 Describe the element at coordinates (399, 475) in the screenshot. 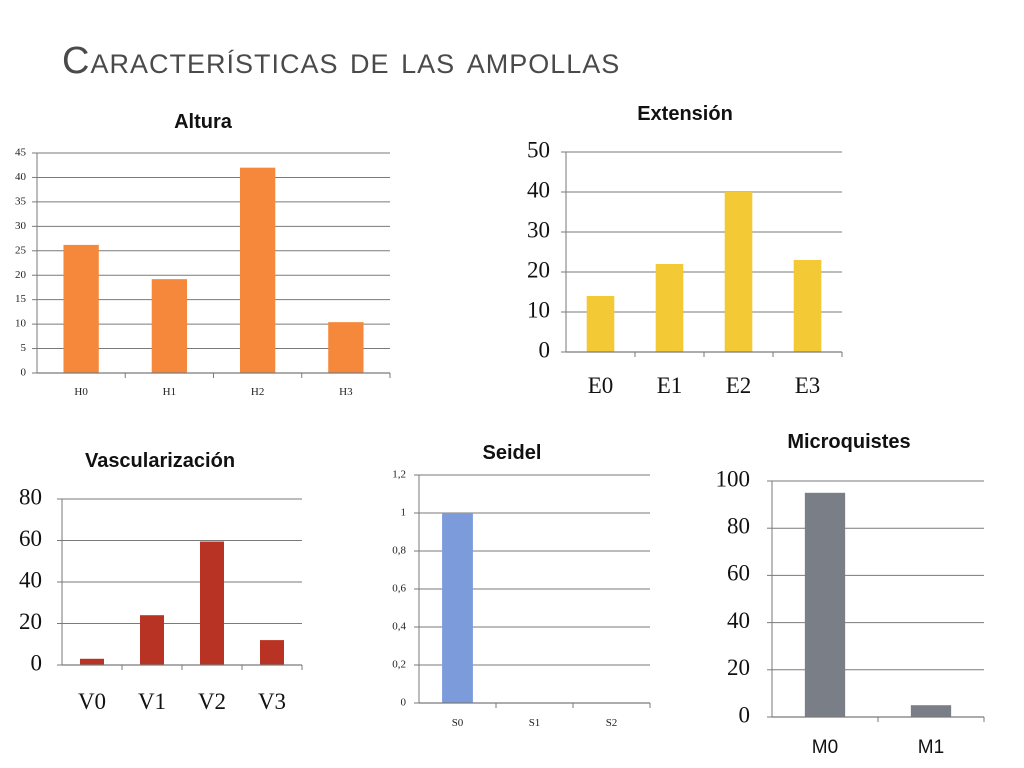

I see `y-tick-label: 1,2` at that location.